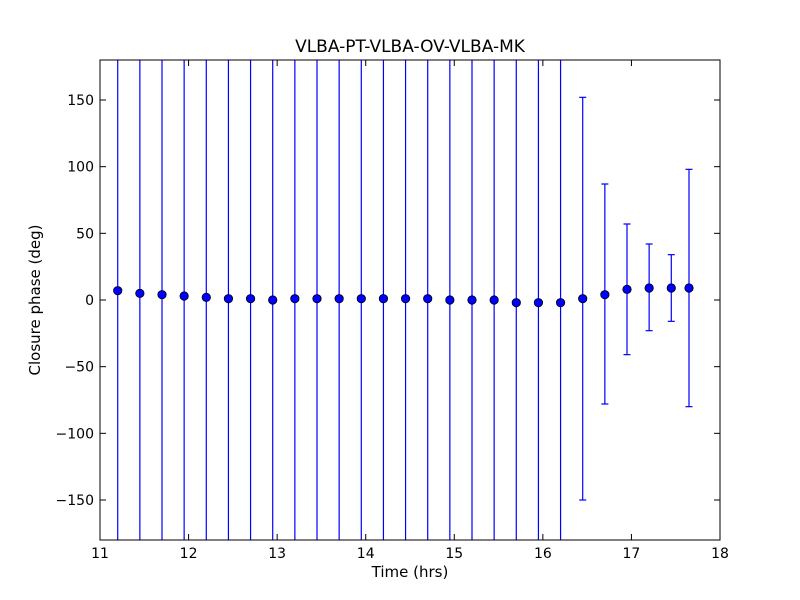 The image size is (800, 600). What do you see at coordinates (277, 554) in the screenshot?
I see `x-tick-label: 13` at bounding box center [277, 554].